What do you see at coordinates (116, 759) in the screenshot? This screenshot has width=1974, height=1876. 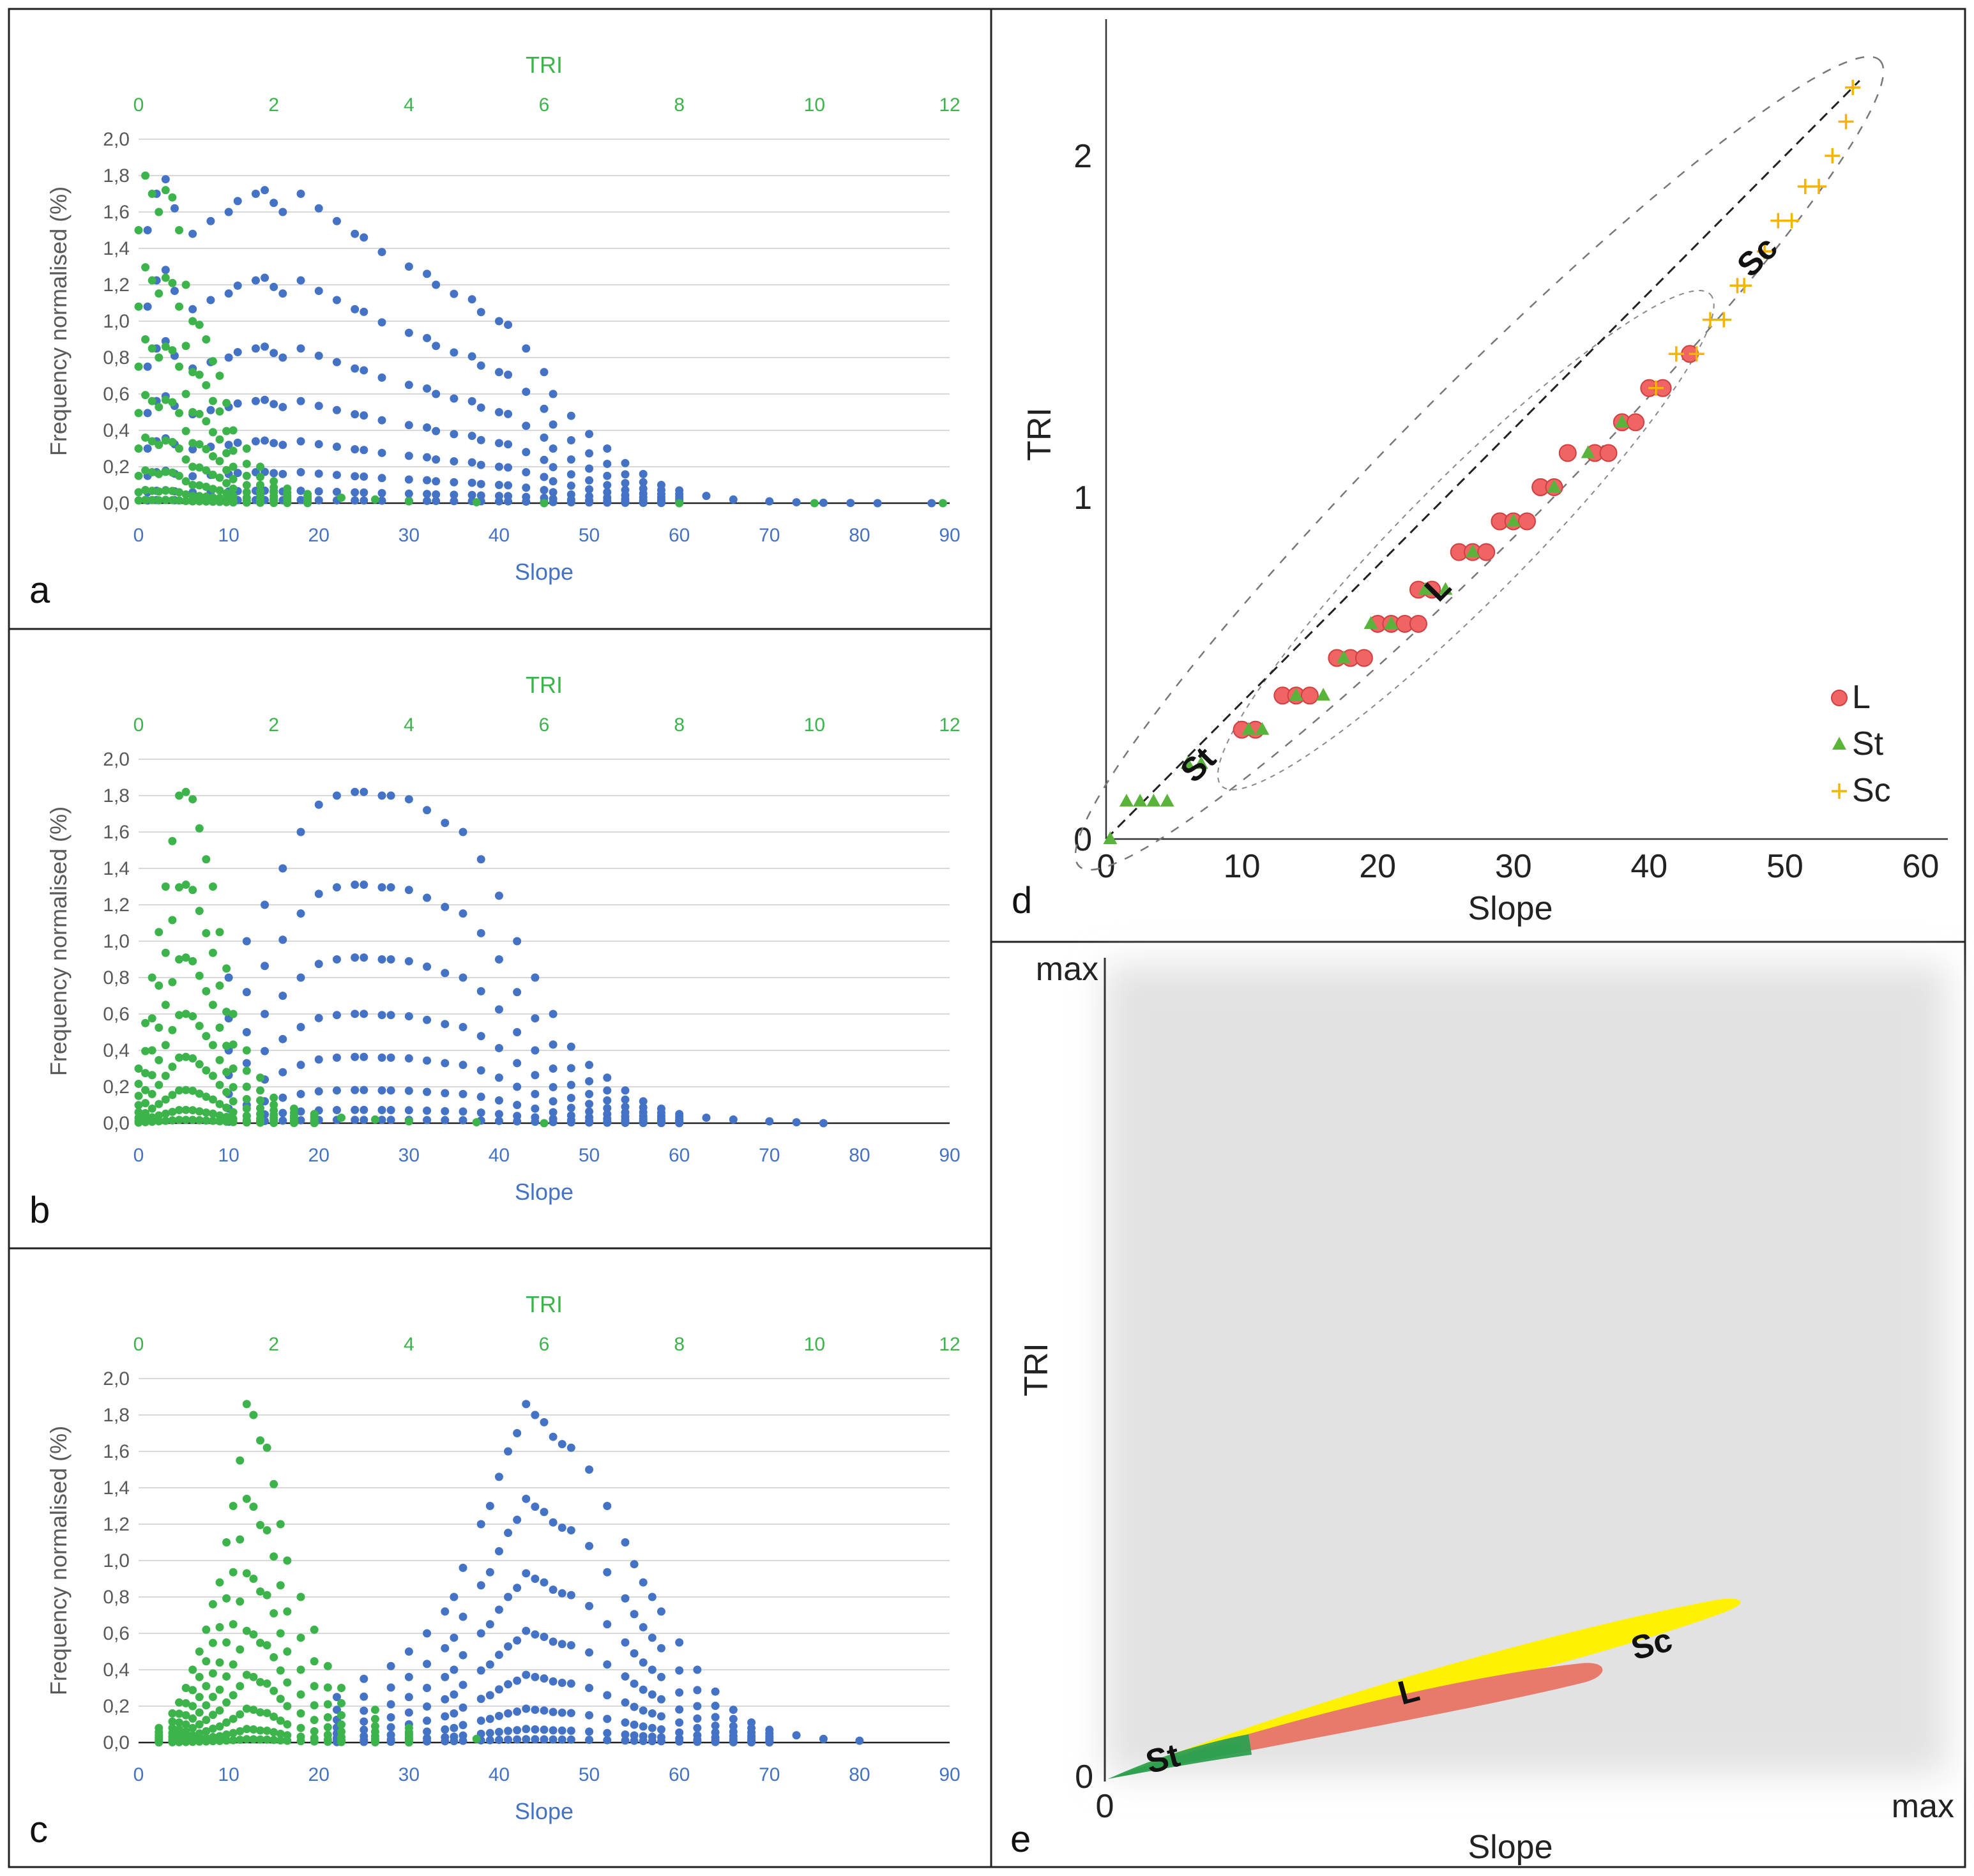 I see `panel-b-ytick-label: 2,0` at bounding box center [116, 759].